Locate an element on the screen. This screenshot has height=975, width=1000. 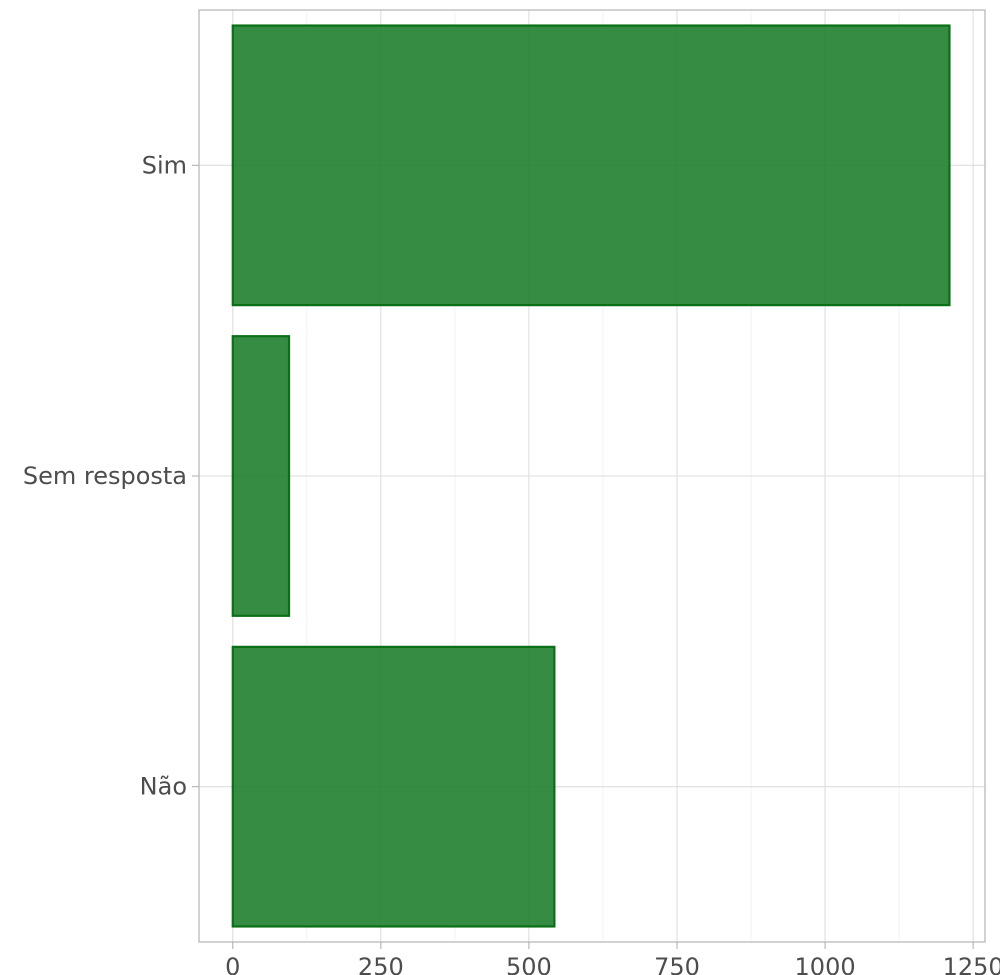
y-tick-label: Sem resposta is located at coordinates (105, 476).